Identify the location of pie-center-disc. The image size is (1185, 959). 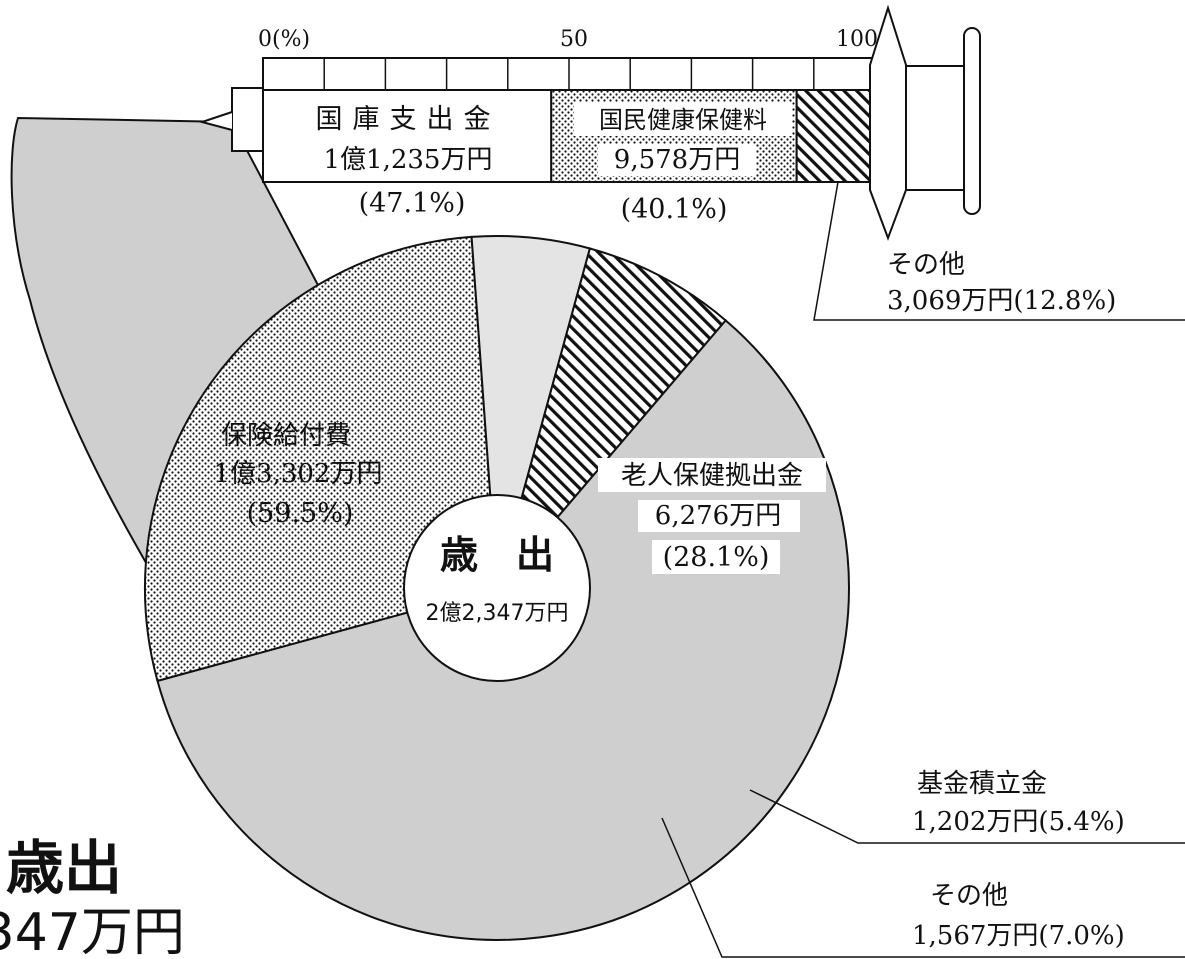
(497, 588).